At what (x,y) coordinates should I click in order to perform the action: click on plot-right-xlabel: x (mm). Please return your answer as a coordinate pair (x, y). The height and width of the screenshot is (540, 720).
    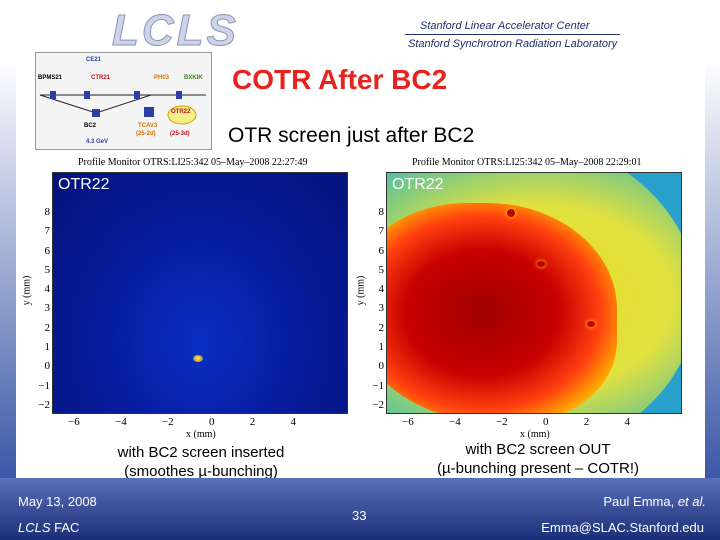
    Looking at the image, I should click on (535, 434).